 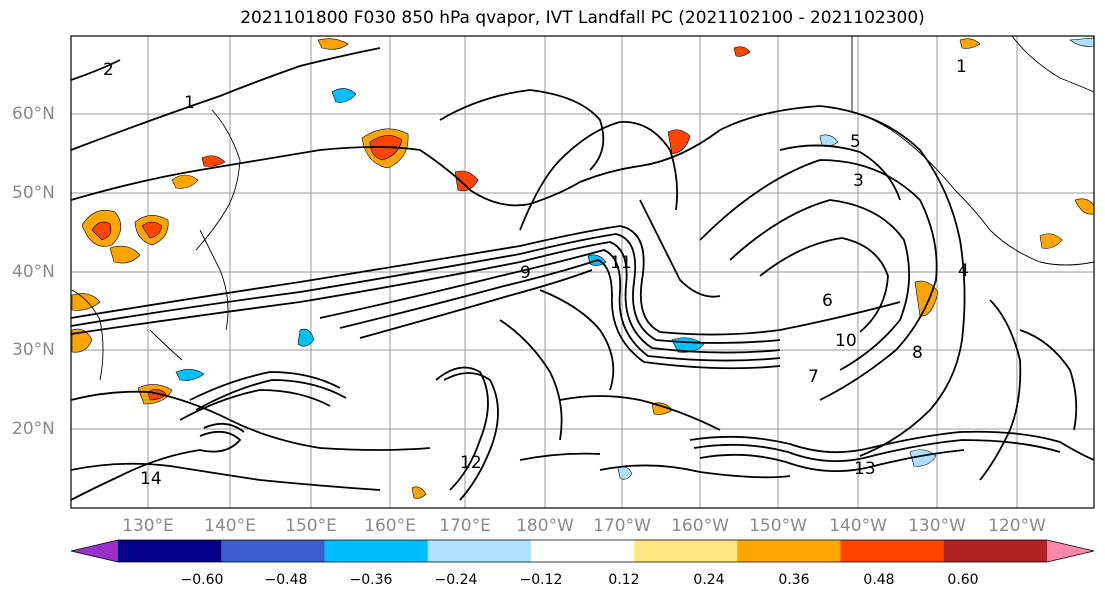 I want to click on lat-label: 30°N, so click(x=33, y=350).